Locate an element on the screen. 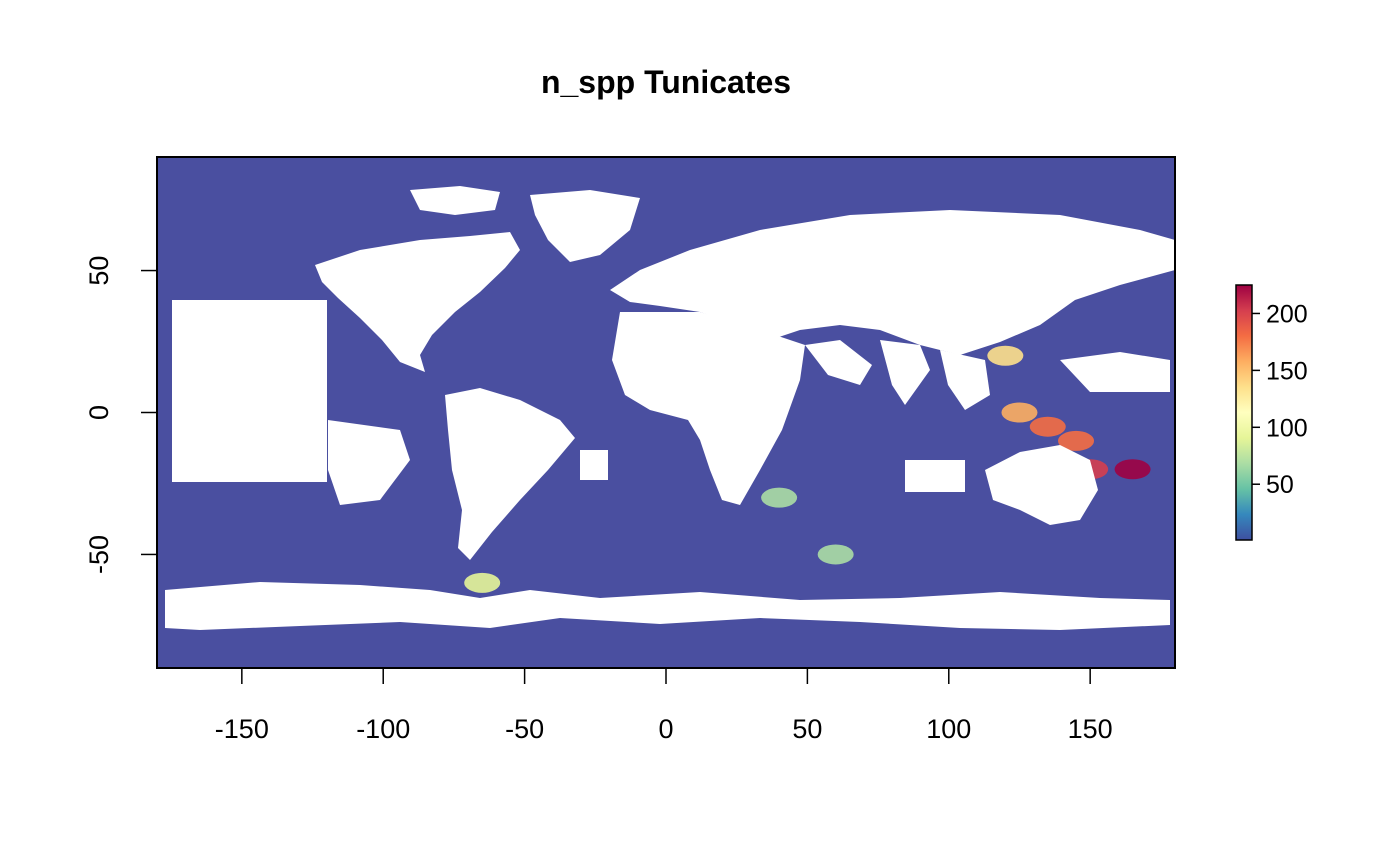  land-antarctica is located at coordinates (667, 606).